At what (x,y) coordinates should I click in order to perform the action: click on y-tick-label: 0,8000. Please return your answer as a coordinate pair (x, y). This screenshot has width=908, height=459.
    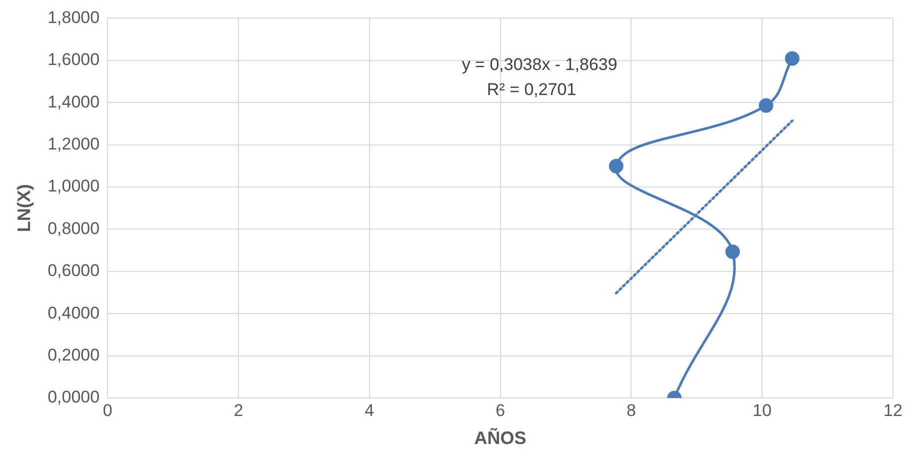
    Looking at the image, I should click on (74, 228).